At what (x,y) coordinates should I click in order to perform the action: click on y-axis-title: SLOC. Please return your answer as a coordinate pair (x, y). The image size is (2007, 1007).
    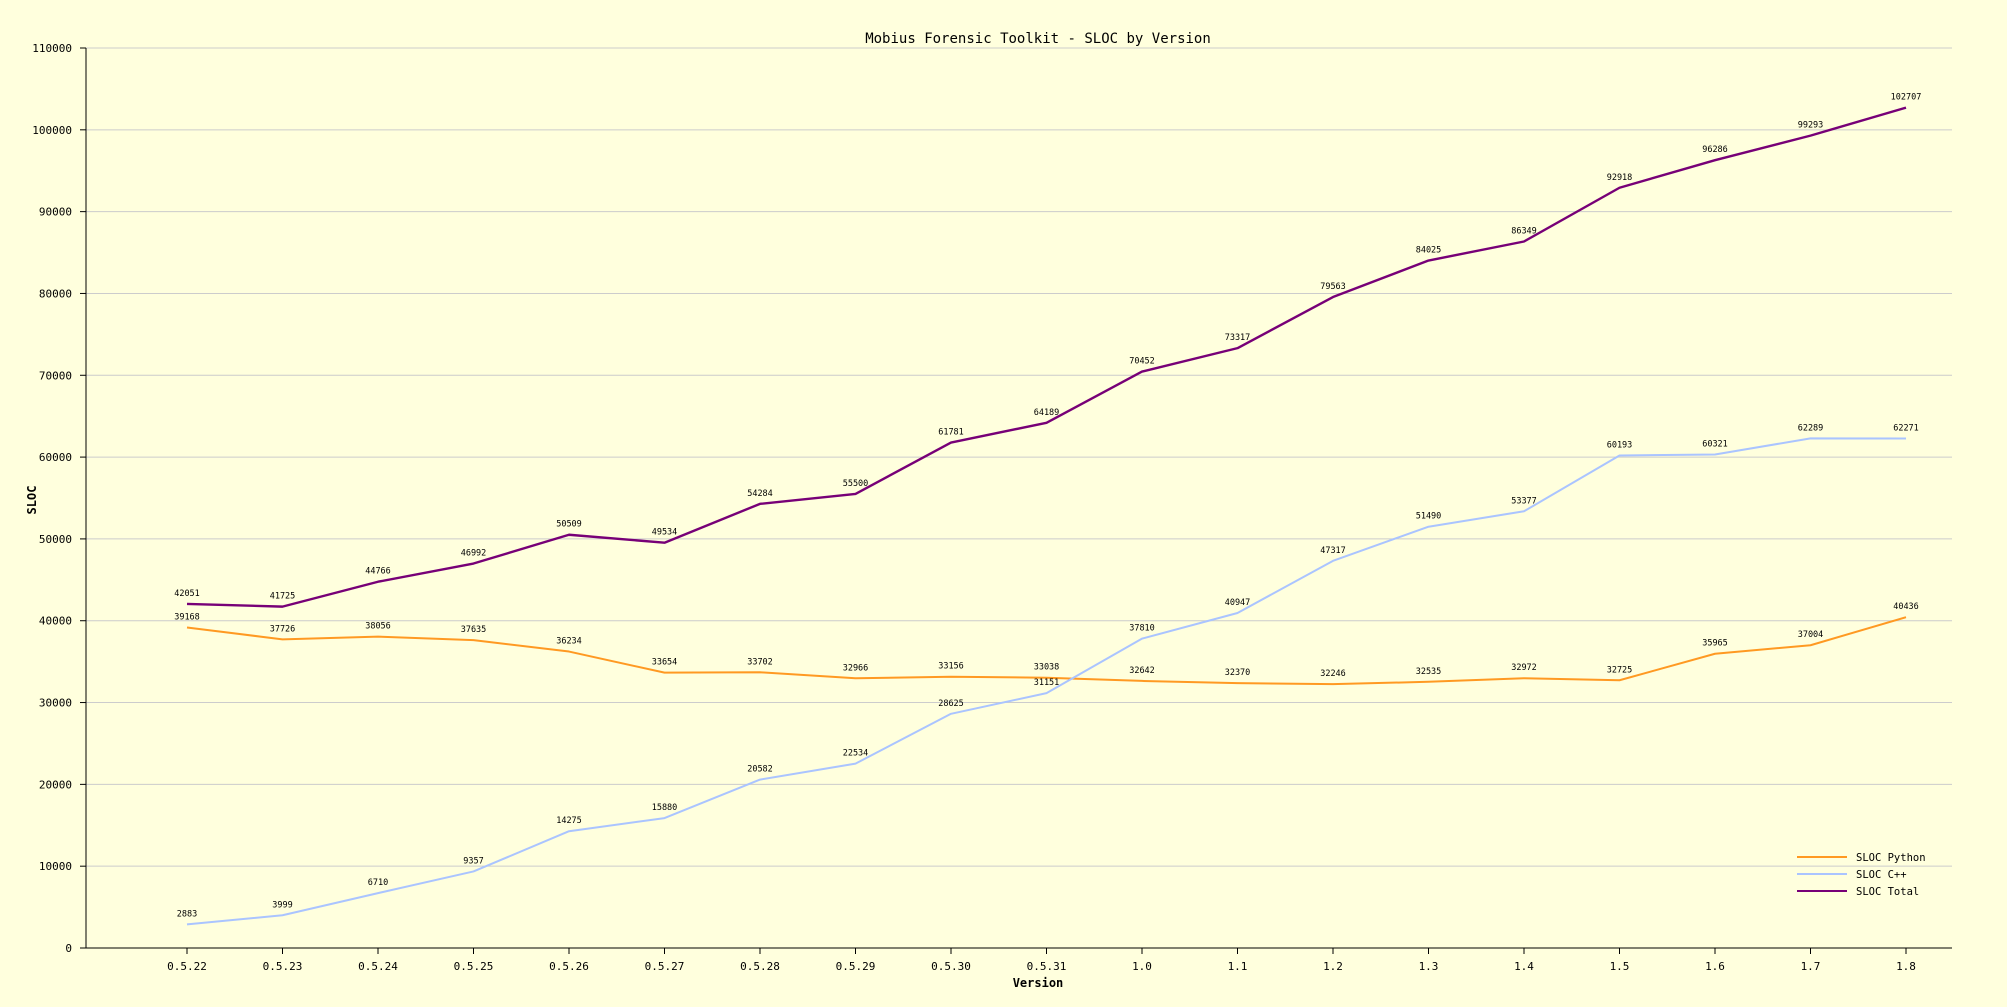
    Looking at the image, I should click on (32, 500).